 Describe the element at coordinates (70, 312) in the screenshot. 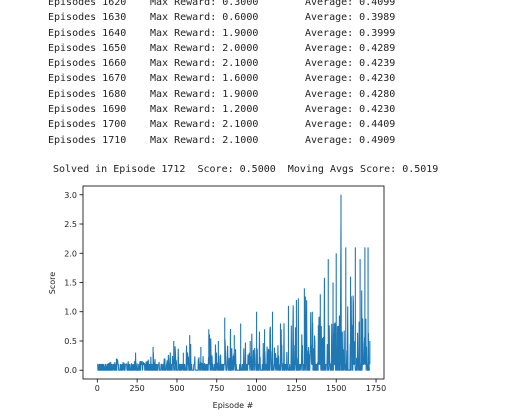

I see `y-tick-label: 1.0` at that location.